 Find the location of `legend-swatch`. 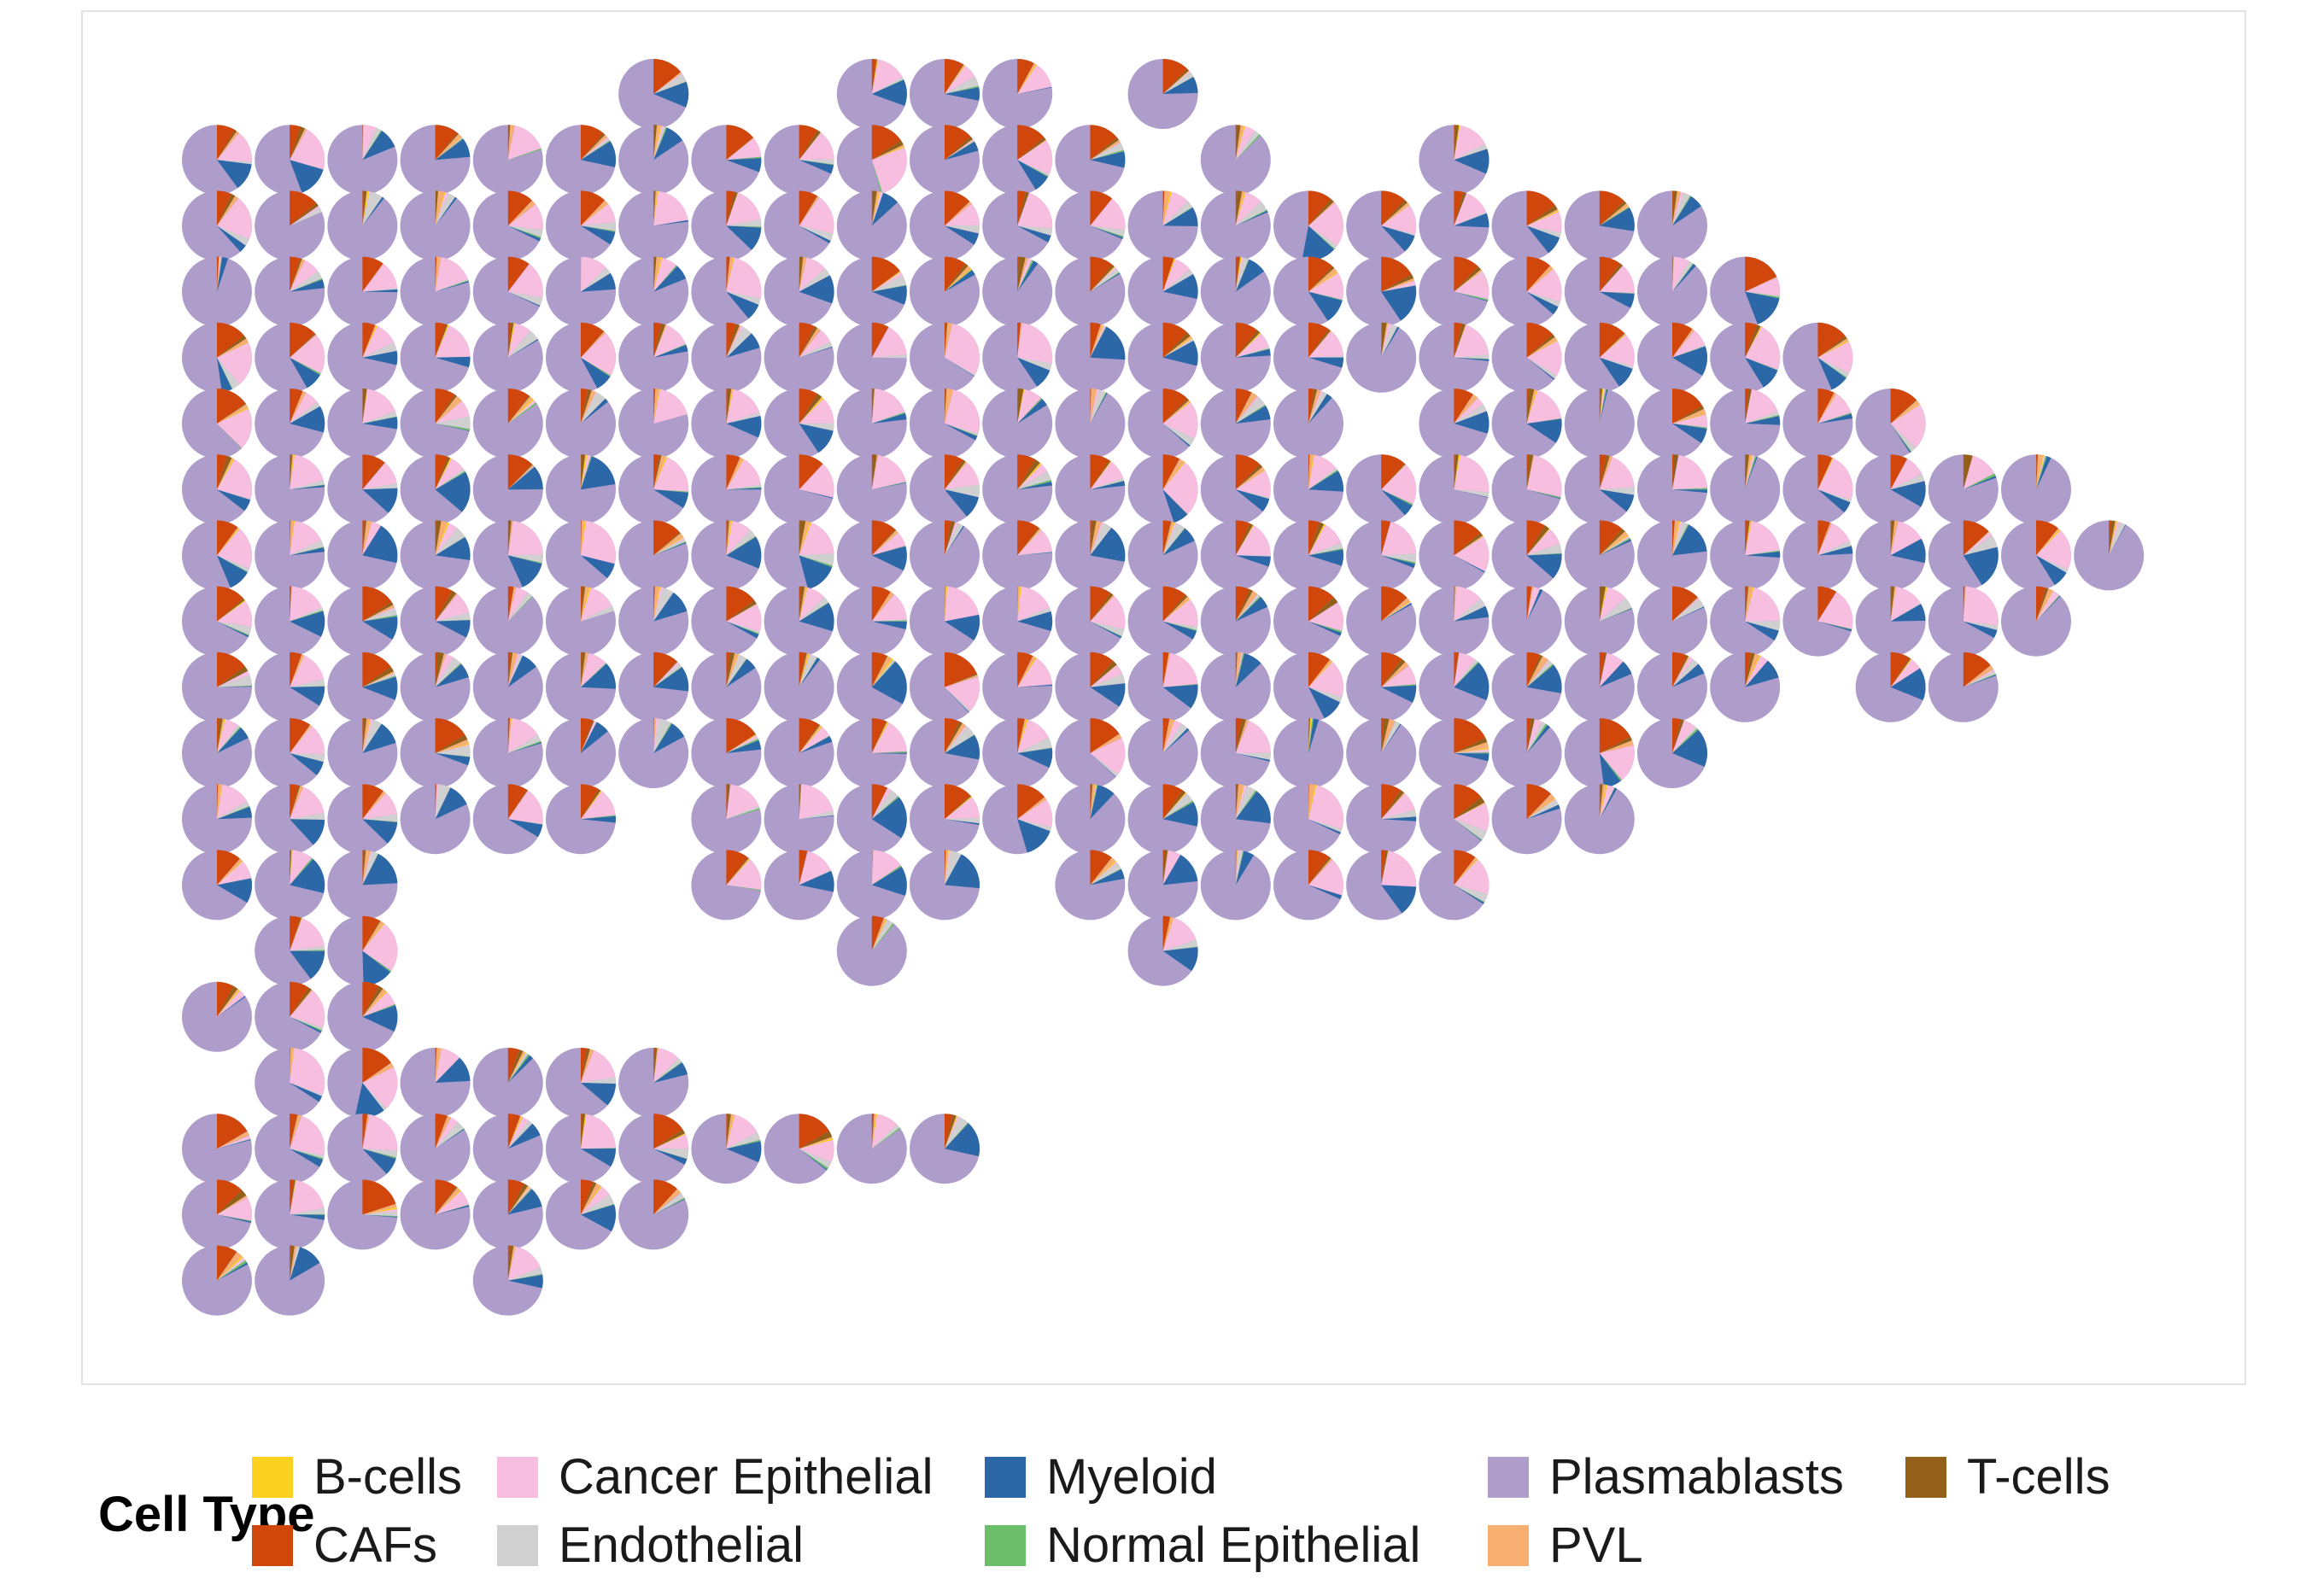

legend-swatch is located at coordinates (518, 1545).